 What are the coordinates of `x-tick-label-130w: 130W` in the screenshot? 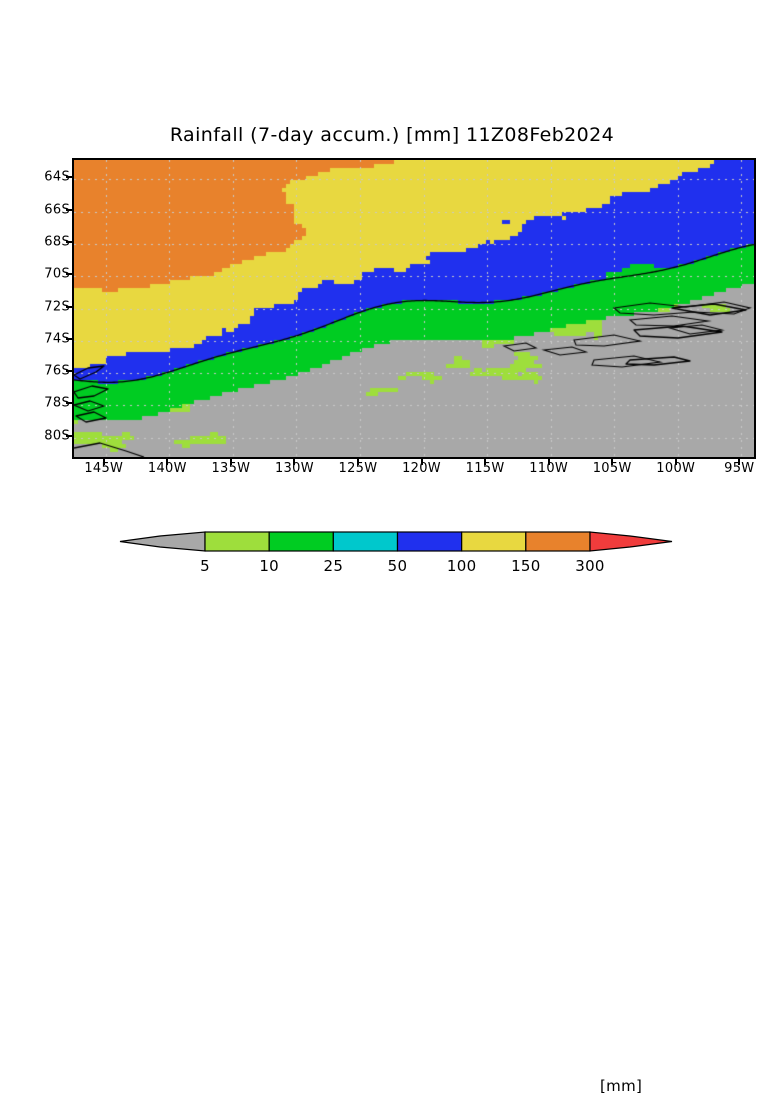 It's located at (294, 468).